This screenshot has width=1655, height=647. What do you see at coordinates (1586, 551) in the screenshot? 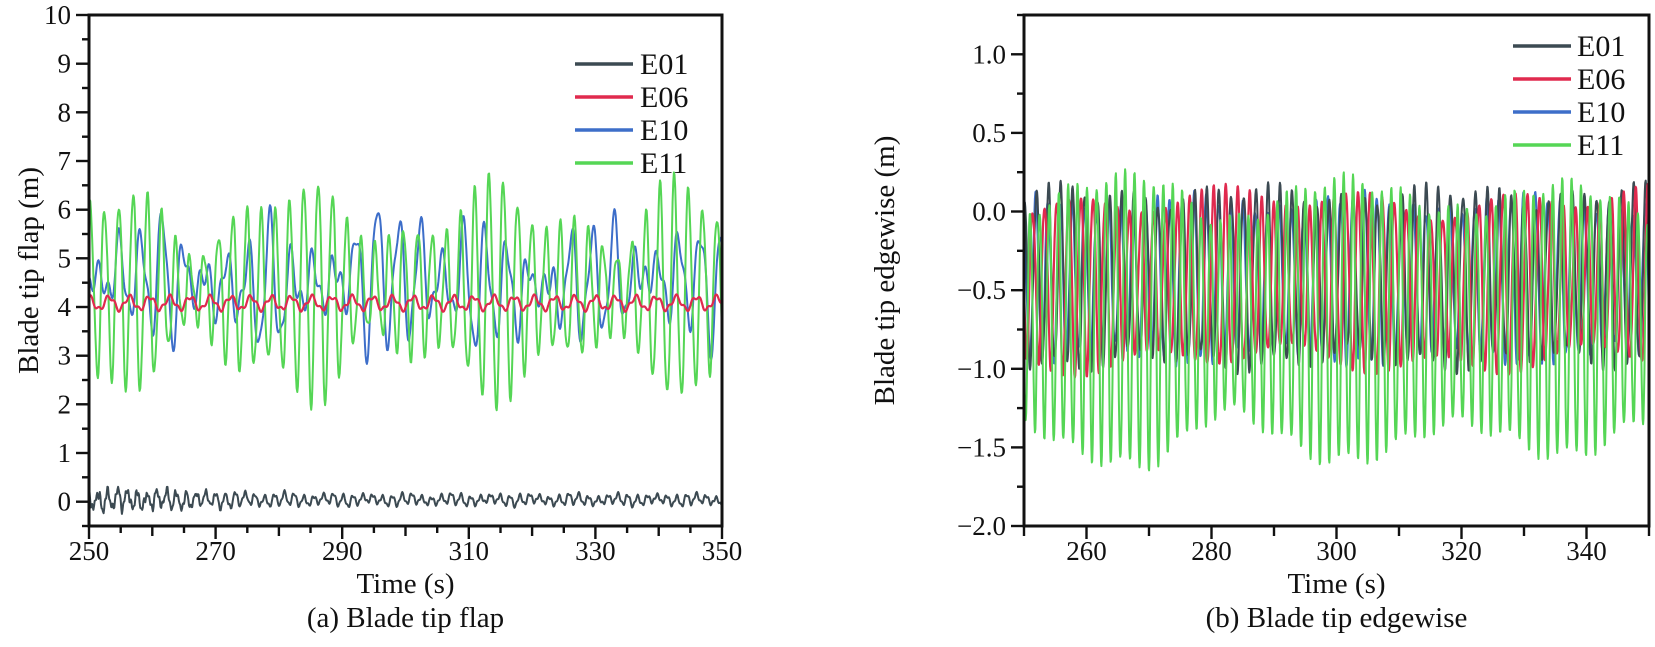
I see `x-tick-label: 340` at bounding box center [1586, 551].